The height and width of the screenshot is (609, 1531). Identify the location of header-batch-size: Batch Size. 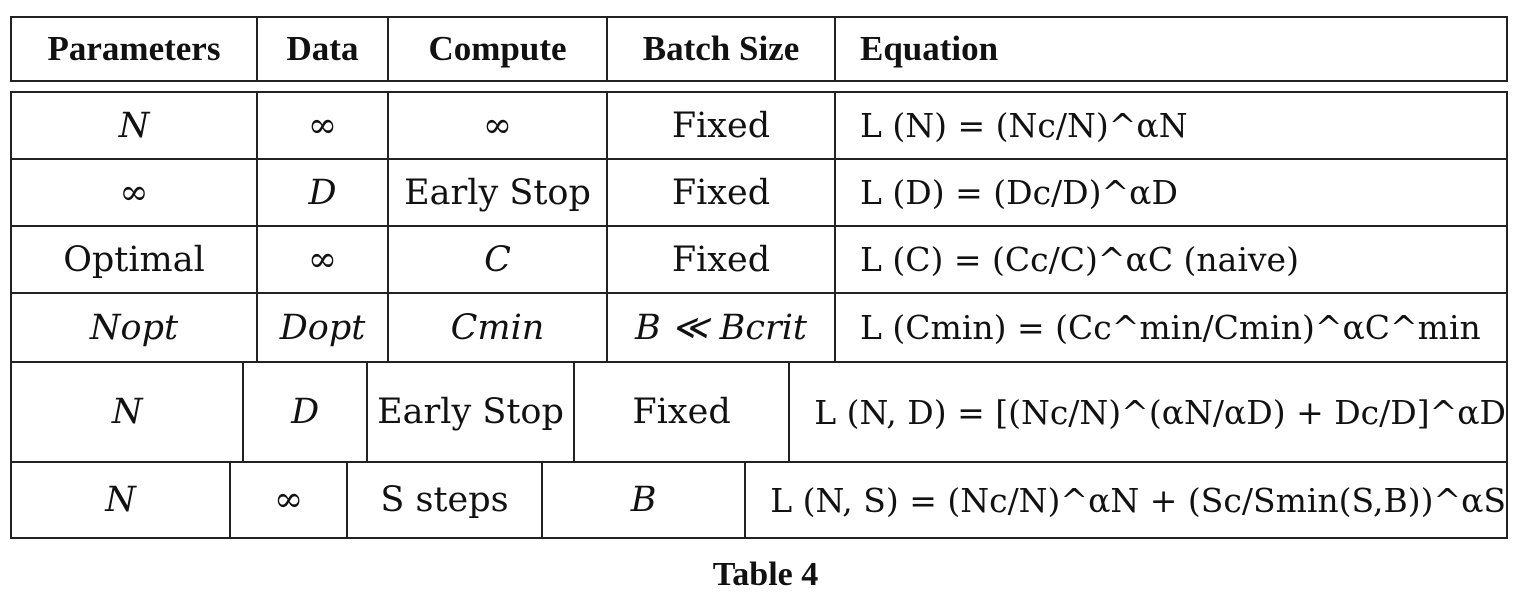
(722, 49).